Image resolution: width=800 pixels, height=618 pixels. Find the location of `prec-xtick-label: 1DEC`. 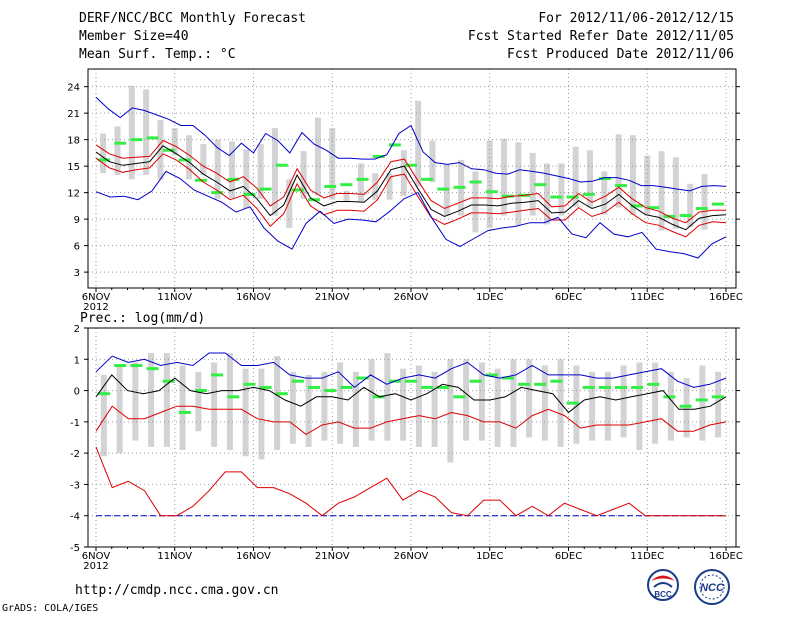

prec-xtick-label: 1DEC is located at coordinates (489, 556).